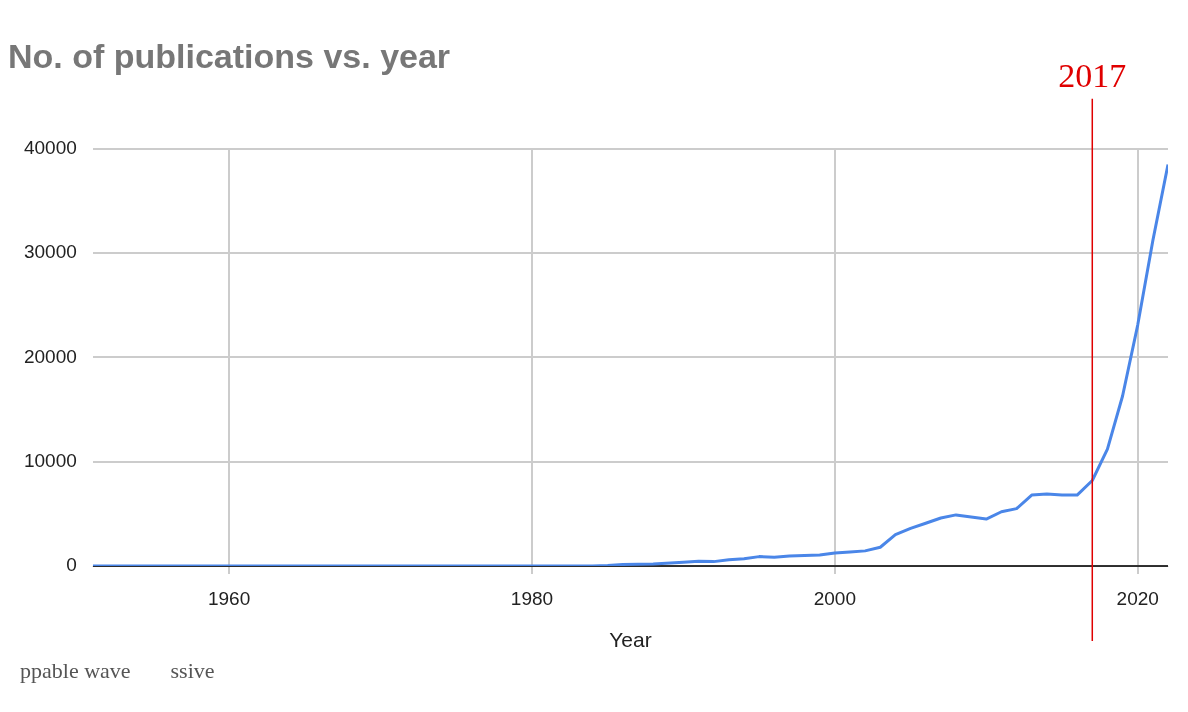 The image size is (1188, 712). Describe the element at coordinates (229, 55) in the screenshot. I see `chart-title: No. of publications vs. year` at that location.